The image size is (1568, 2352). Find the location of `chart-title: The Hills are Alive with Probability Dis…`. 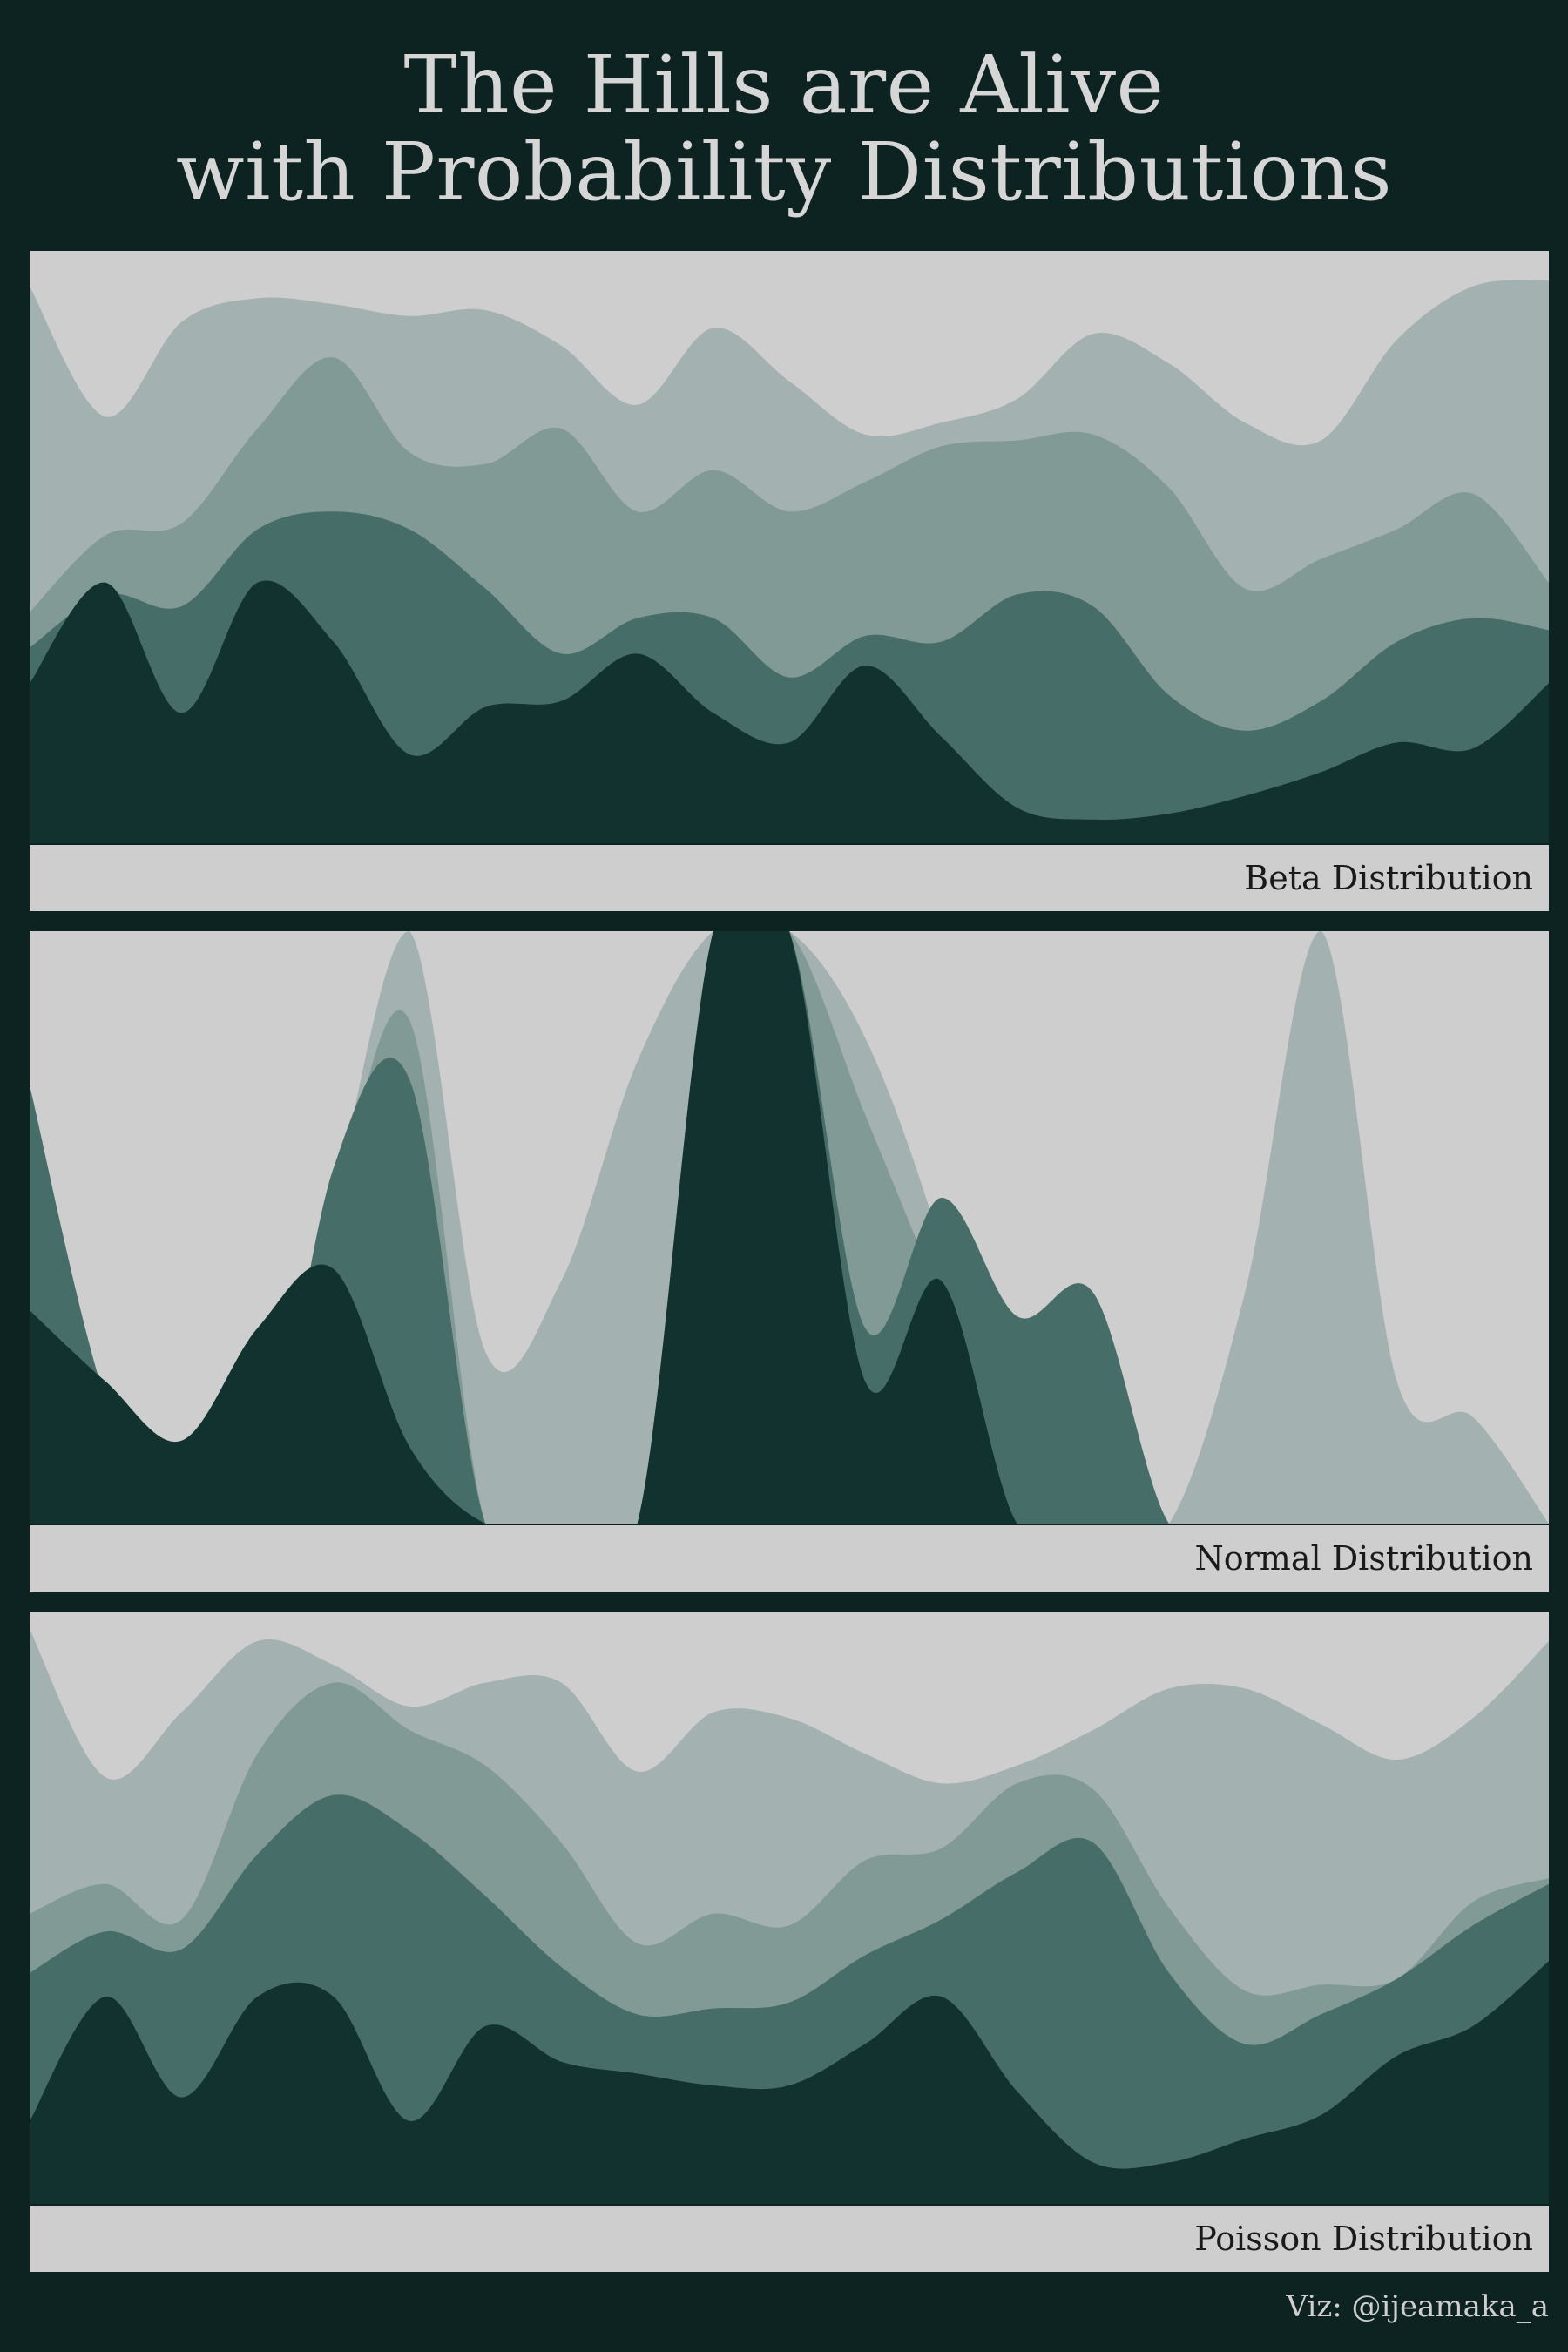

chart-title: The Hills are Alive with Probability Dis… is located at coordinates (784, 129).